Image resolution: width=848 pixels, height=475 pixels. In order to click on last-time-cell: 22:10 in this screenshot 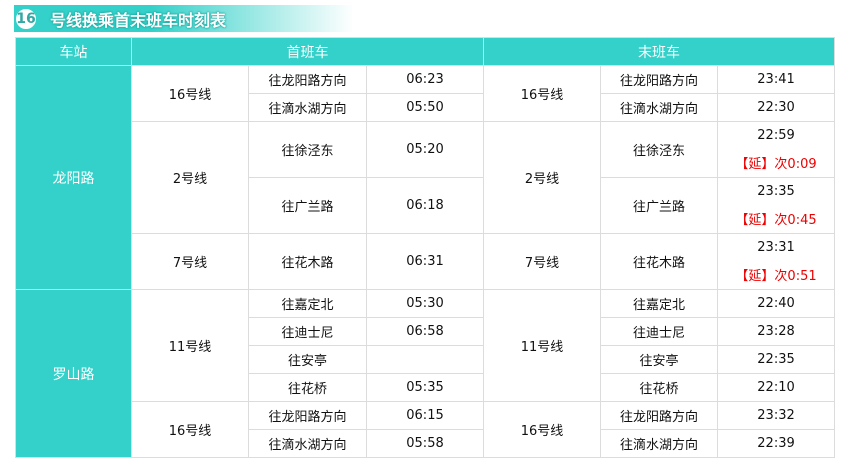, I will do `click(776, 387)`.